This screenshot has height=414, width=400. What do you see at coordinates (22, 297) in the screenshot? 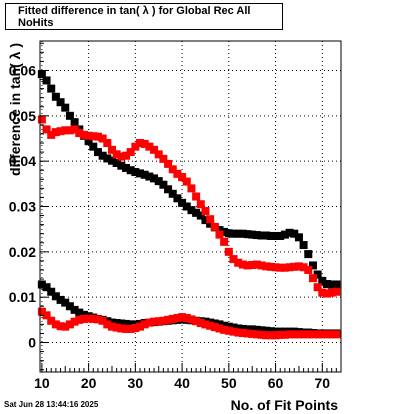
I see `y-tick-label: 0.01` at bounding box center [22, 297].